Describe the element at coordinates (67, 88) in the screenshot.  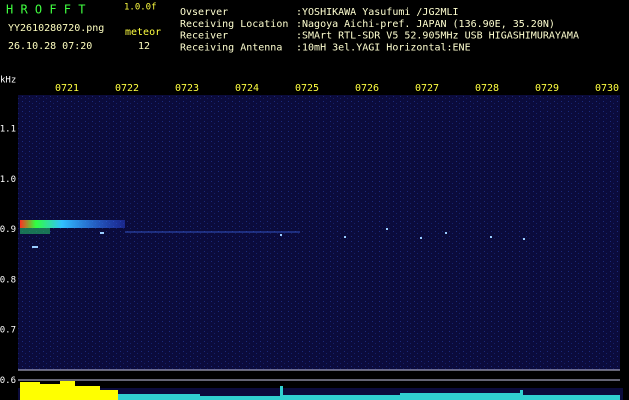
I see `x-tick-label: 0721` at that location.